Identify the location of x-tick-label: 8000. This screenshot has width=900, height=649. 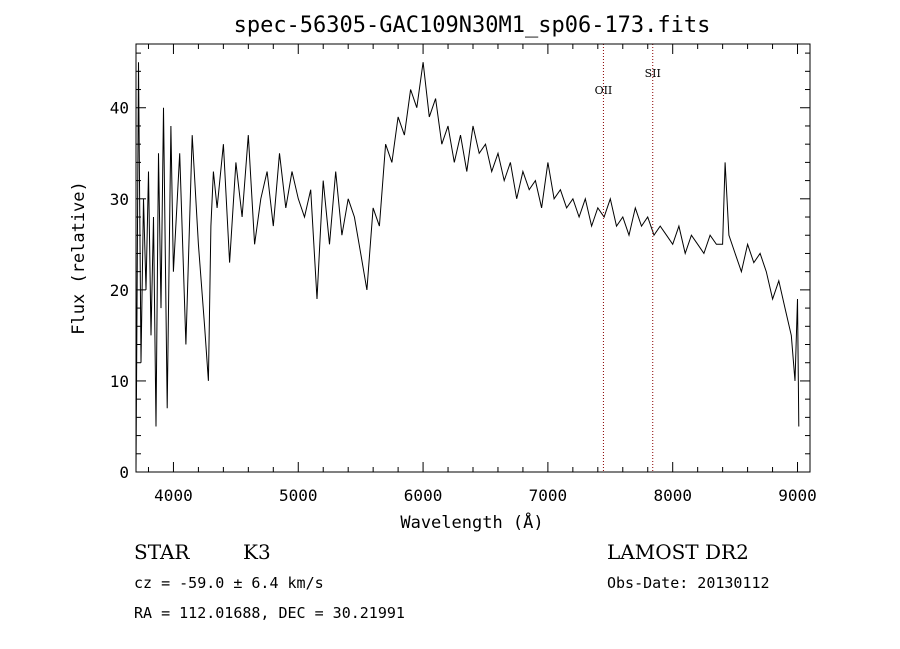
(672, 495).